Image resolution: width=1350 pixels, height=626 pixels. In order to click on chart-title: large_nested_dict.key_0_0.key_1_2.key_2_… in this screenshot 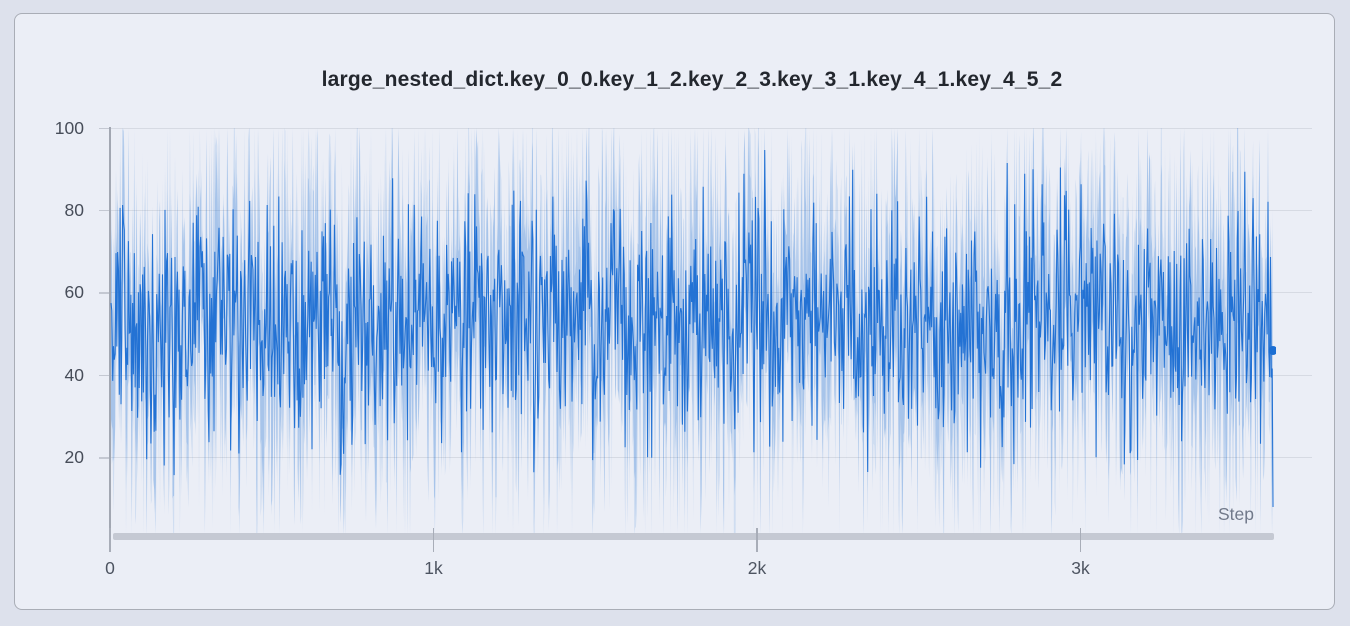, I will do `click(692, 79)`.